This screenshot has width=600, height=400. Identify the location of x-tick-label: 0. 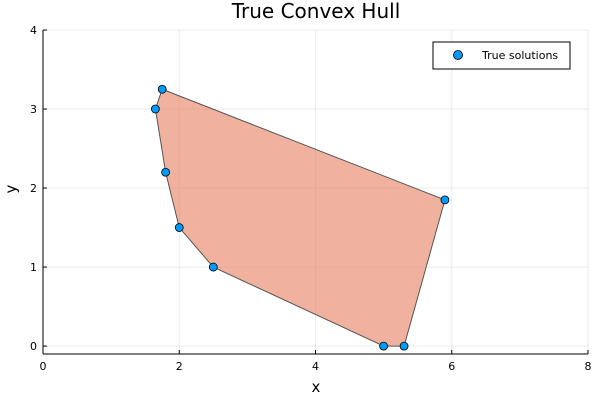
(43, 366).